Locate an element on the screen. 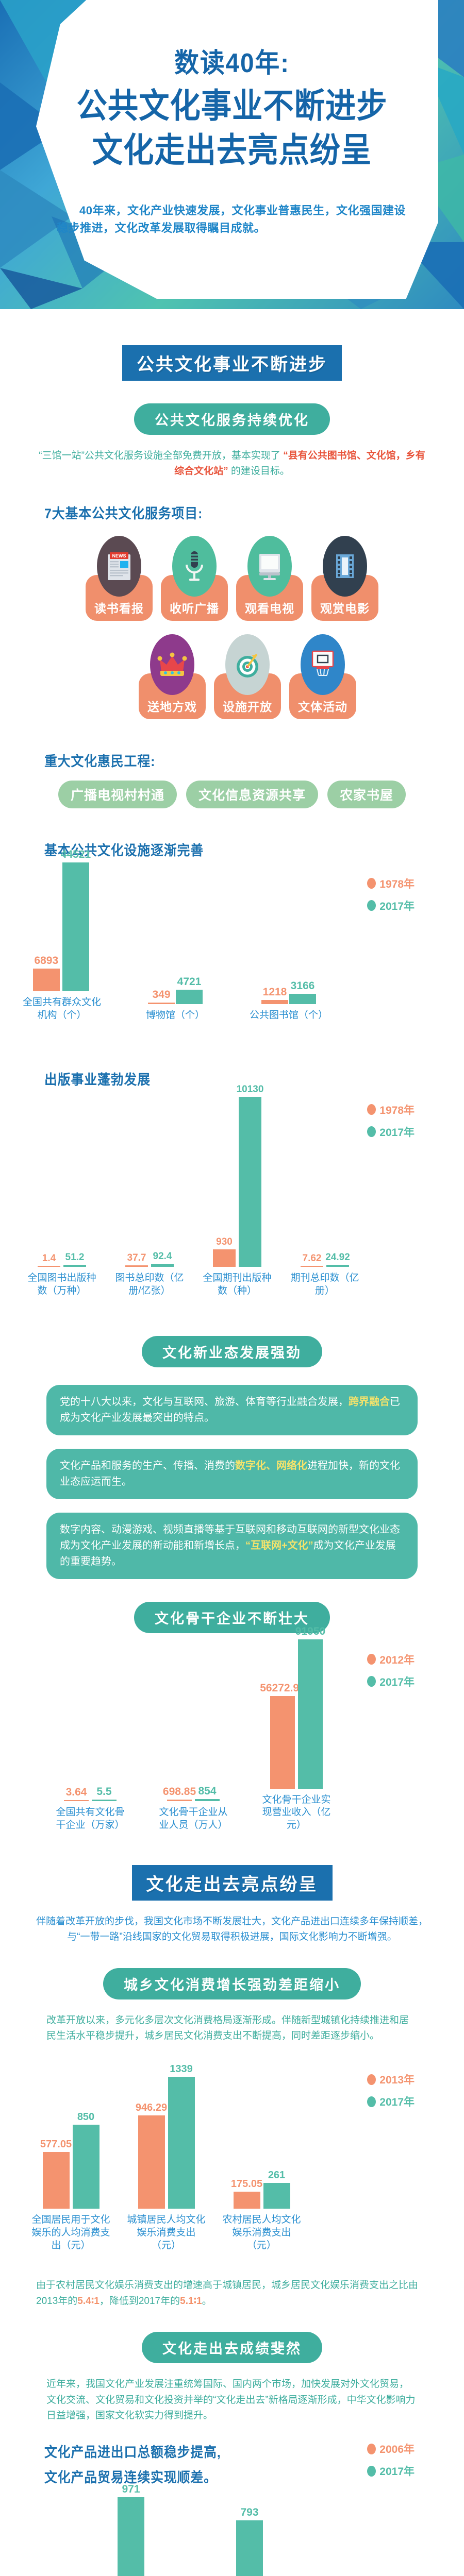 The width and height of the screenshot is (464, 2576). chart2-value-1978-2: 930 is located at coordinates (224, 1242).